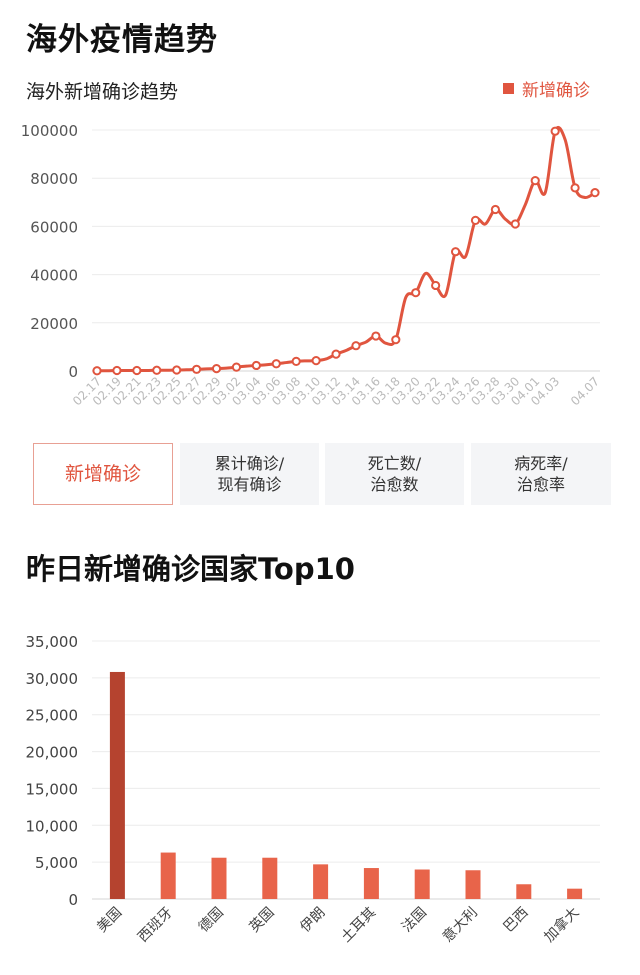 The image size is (640, 975). I want to click on tab-fatality-recovery-rate: 病死率/ 治愈率, so click(541, 474).